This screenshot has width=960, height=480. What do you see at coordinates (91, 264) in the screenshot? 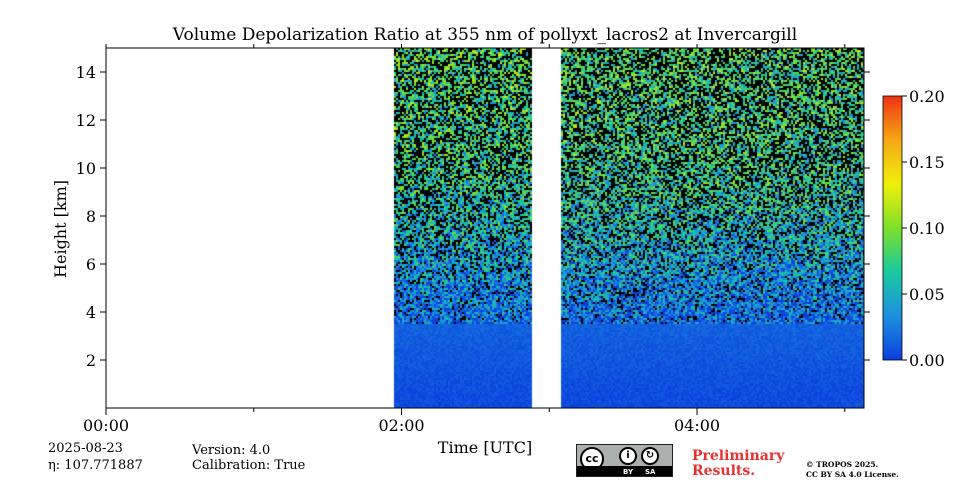
I see `y-tick-label: 6` at bounding box center [91, 264].